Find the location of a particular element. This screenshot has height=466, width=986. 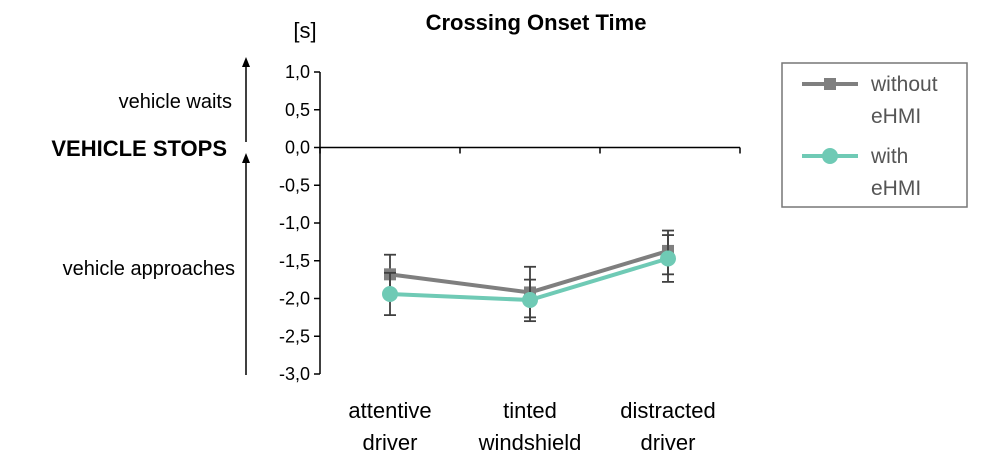

y-axis-ticks: 1,0 0,5 0,0 -0,5 -1,0 -1,5 -2,0 -2,5 -3,0 is located at coordinates (299, 223).